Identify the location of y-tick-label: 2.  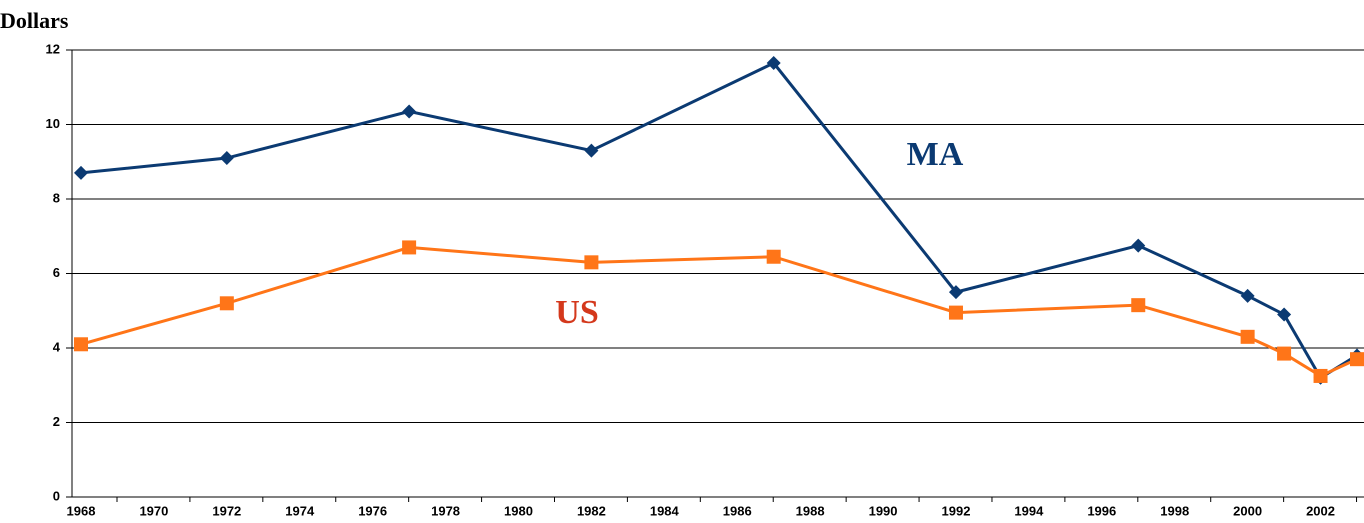
(56, 421).